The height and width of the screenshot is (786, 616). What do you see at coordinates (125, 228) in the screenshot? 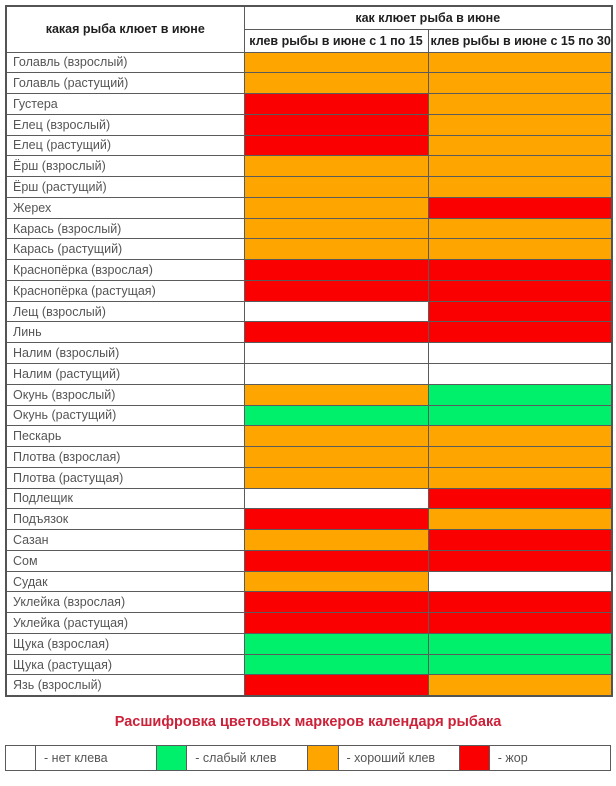
I see `fish-name-cell: Карась (взрослый)` at bounding box center [125, 228].